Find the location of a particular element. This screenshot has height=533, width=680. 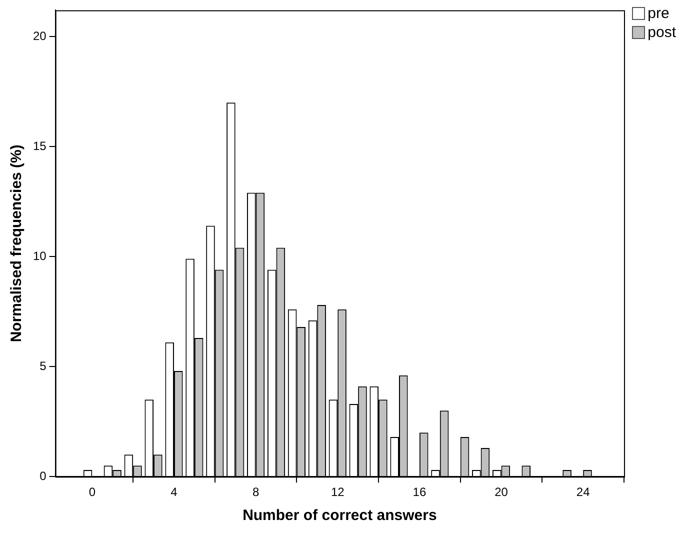

x-tick-label: 24 is located at coordinates (583, 492).